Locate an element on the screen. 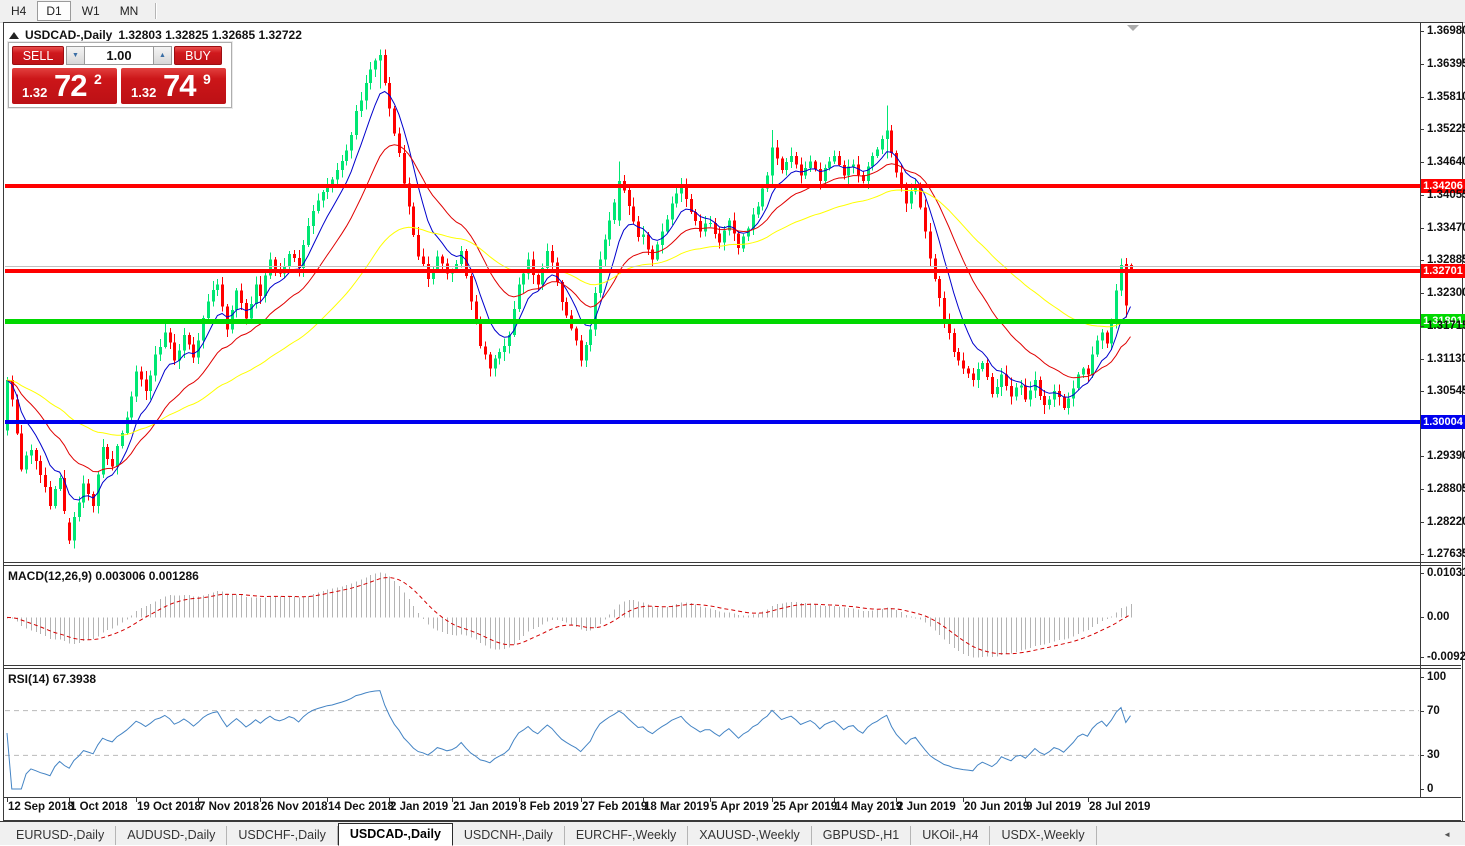 Image resolution: width=1465 pixels, height=846 pixels. rsi-separator-bottom is located at coordinates (732, 668).